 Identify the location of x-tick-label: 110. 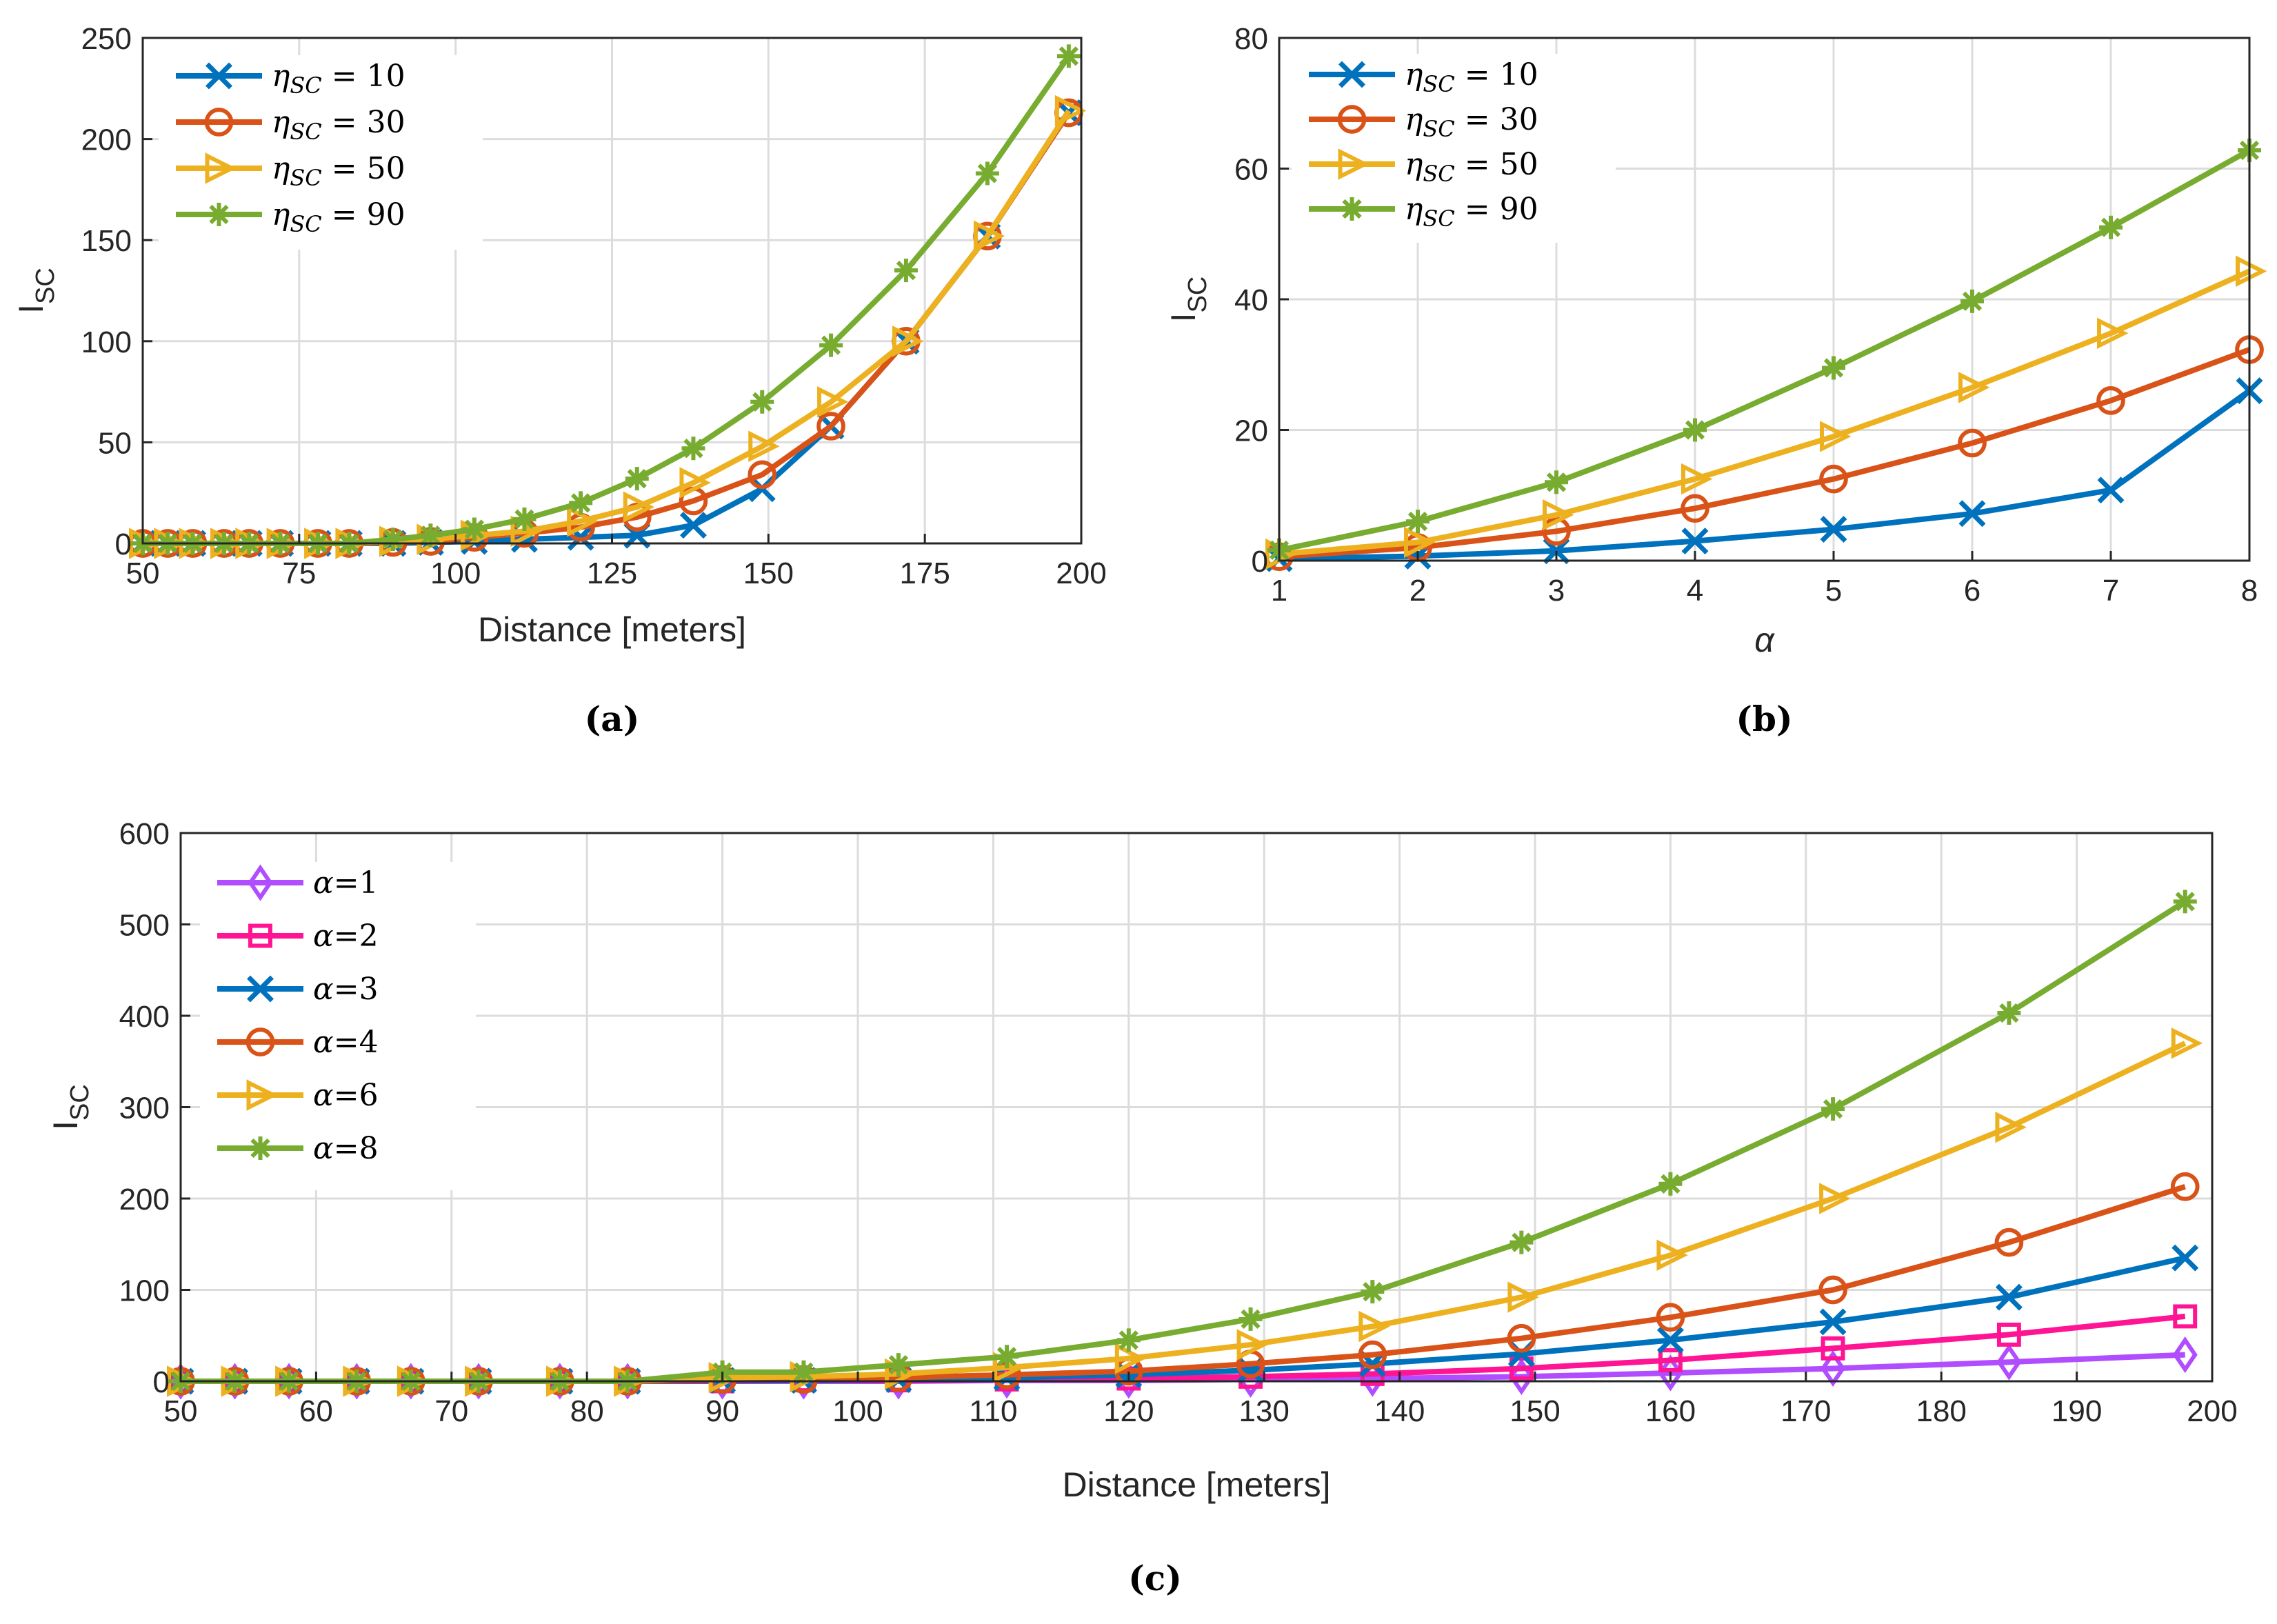
(993, 1411).